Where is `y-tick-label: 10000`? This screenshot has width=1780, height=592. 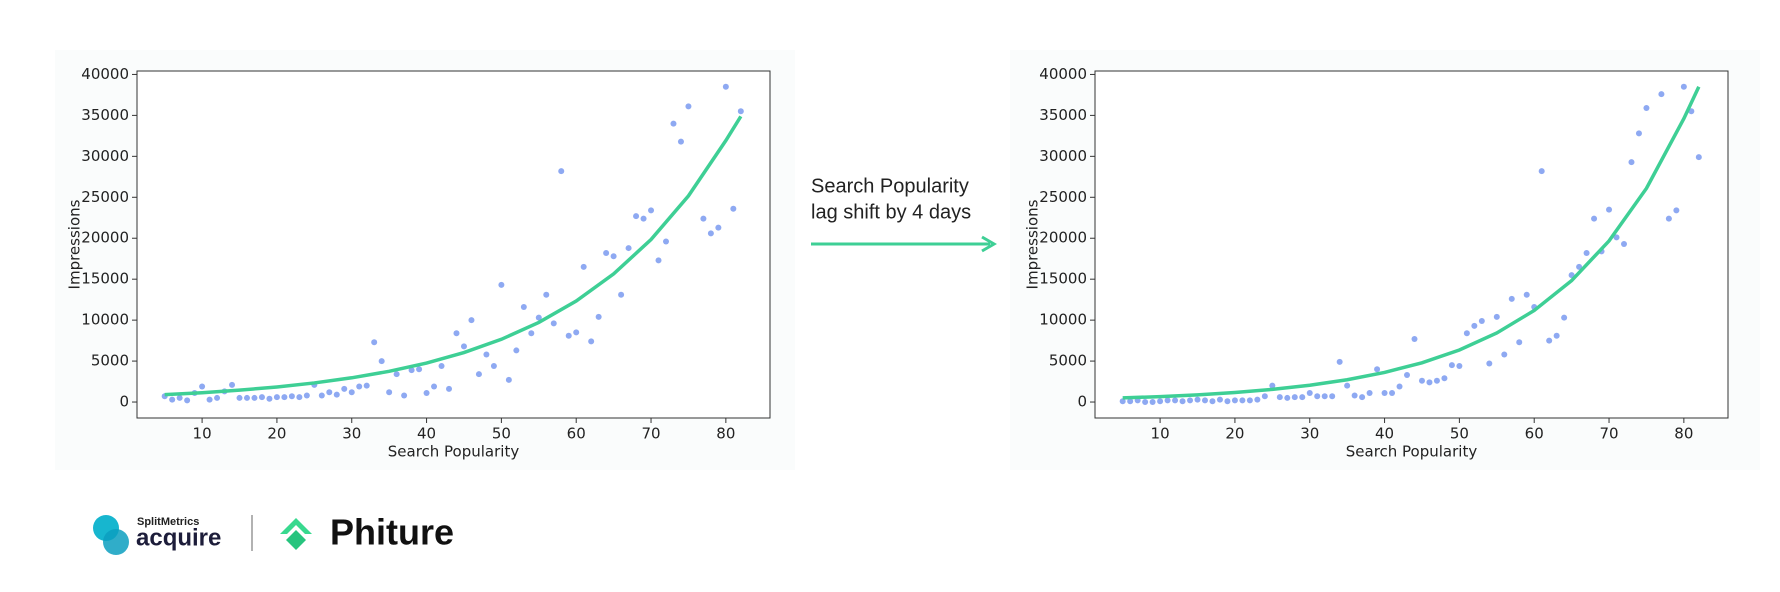 y-tick-label: 10000 is located at coordinates (105, 320).